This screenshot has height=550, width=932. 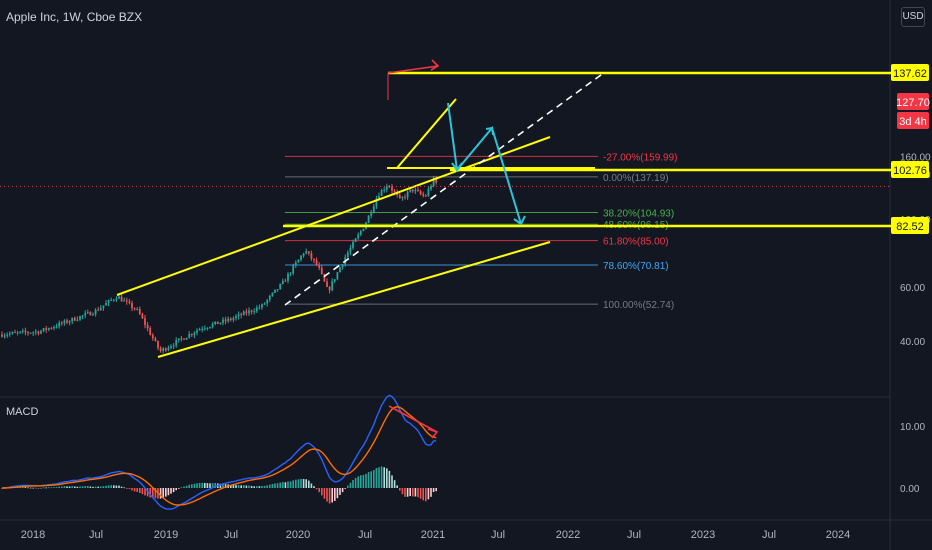 What do you see at coordinates (433, 535) in the screenshot?
I see `time-axis-label: 2021` at bounding box center [433, 535].